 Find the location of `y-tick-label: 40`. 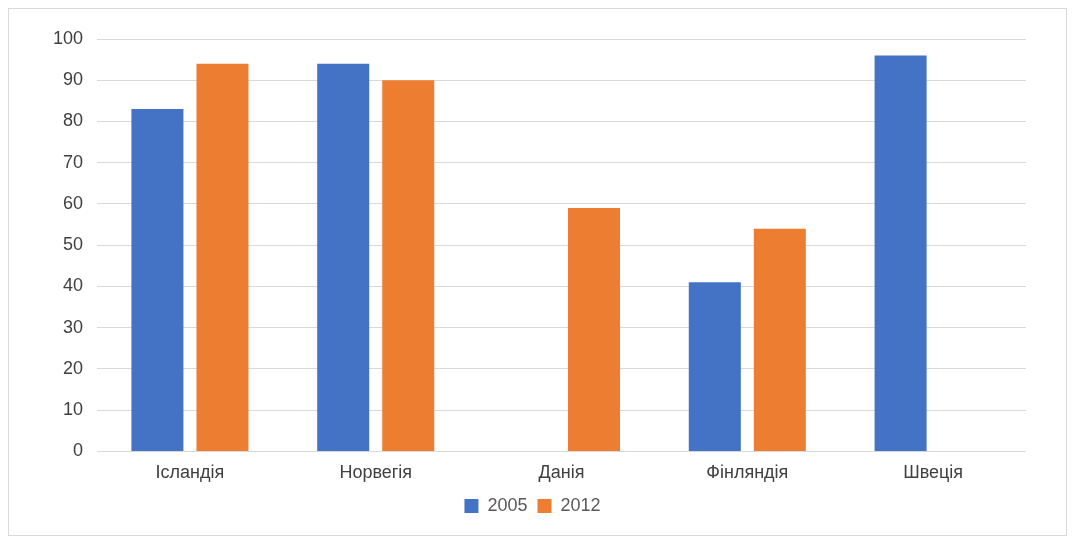

y-tick-label: 40 is located at coordinates (73, 285).